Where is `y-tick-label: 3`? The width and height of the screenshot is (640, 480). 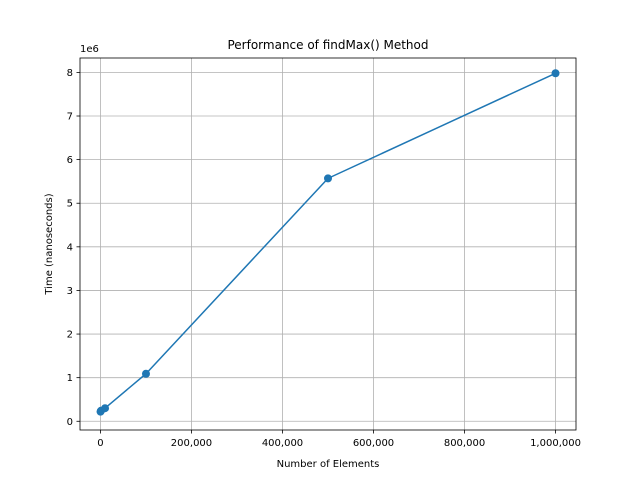
y-tick-label: 3 is located at coordinates (70, 291).